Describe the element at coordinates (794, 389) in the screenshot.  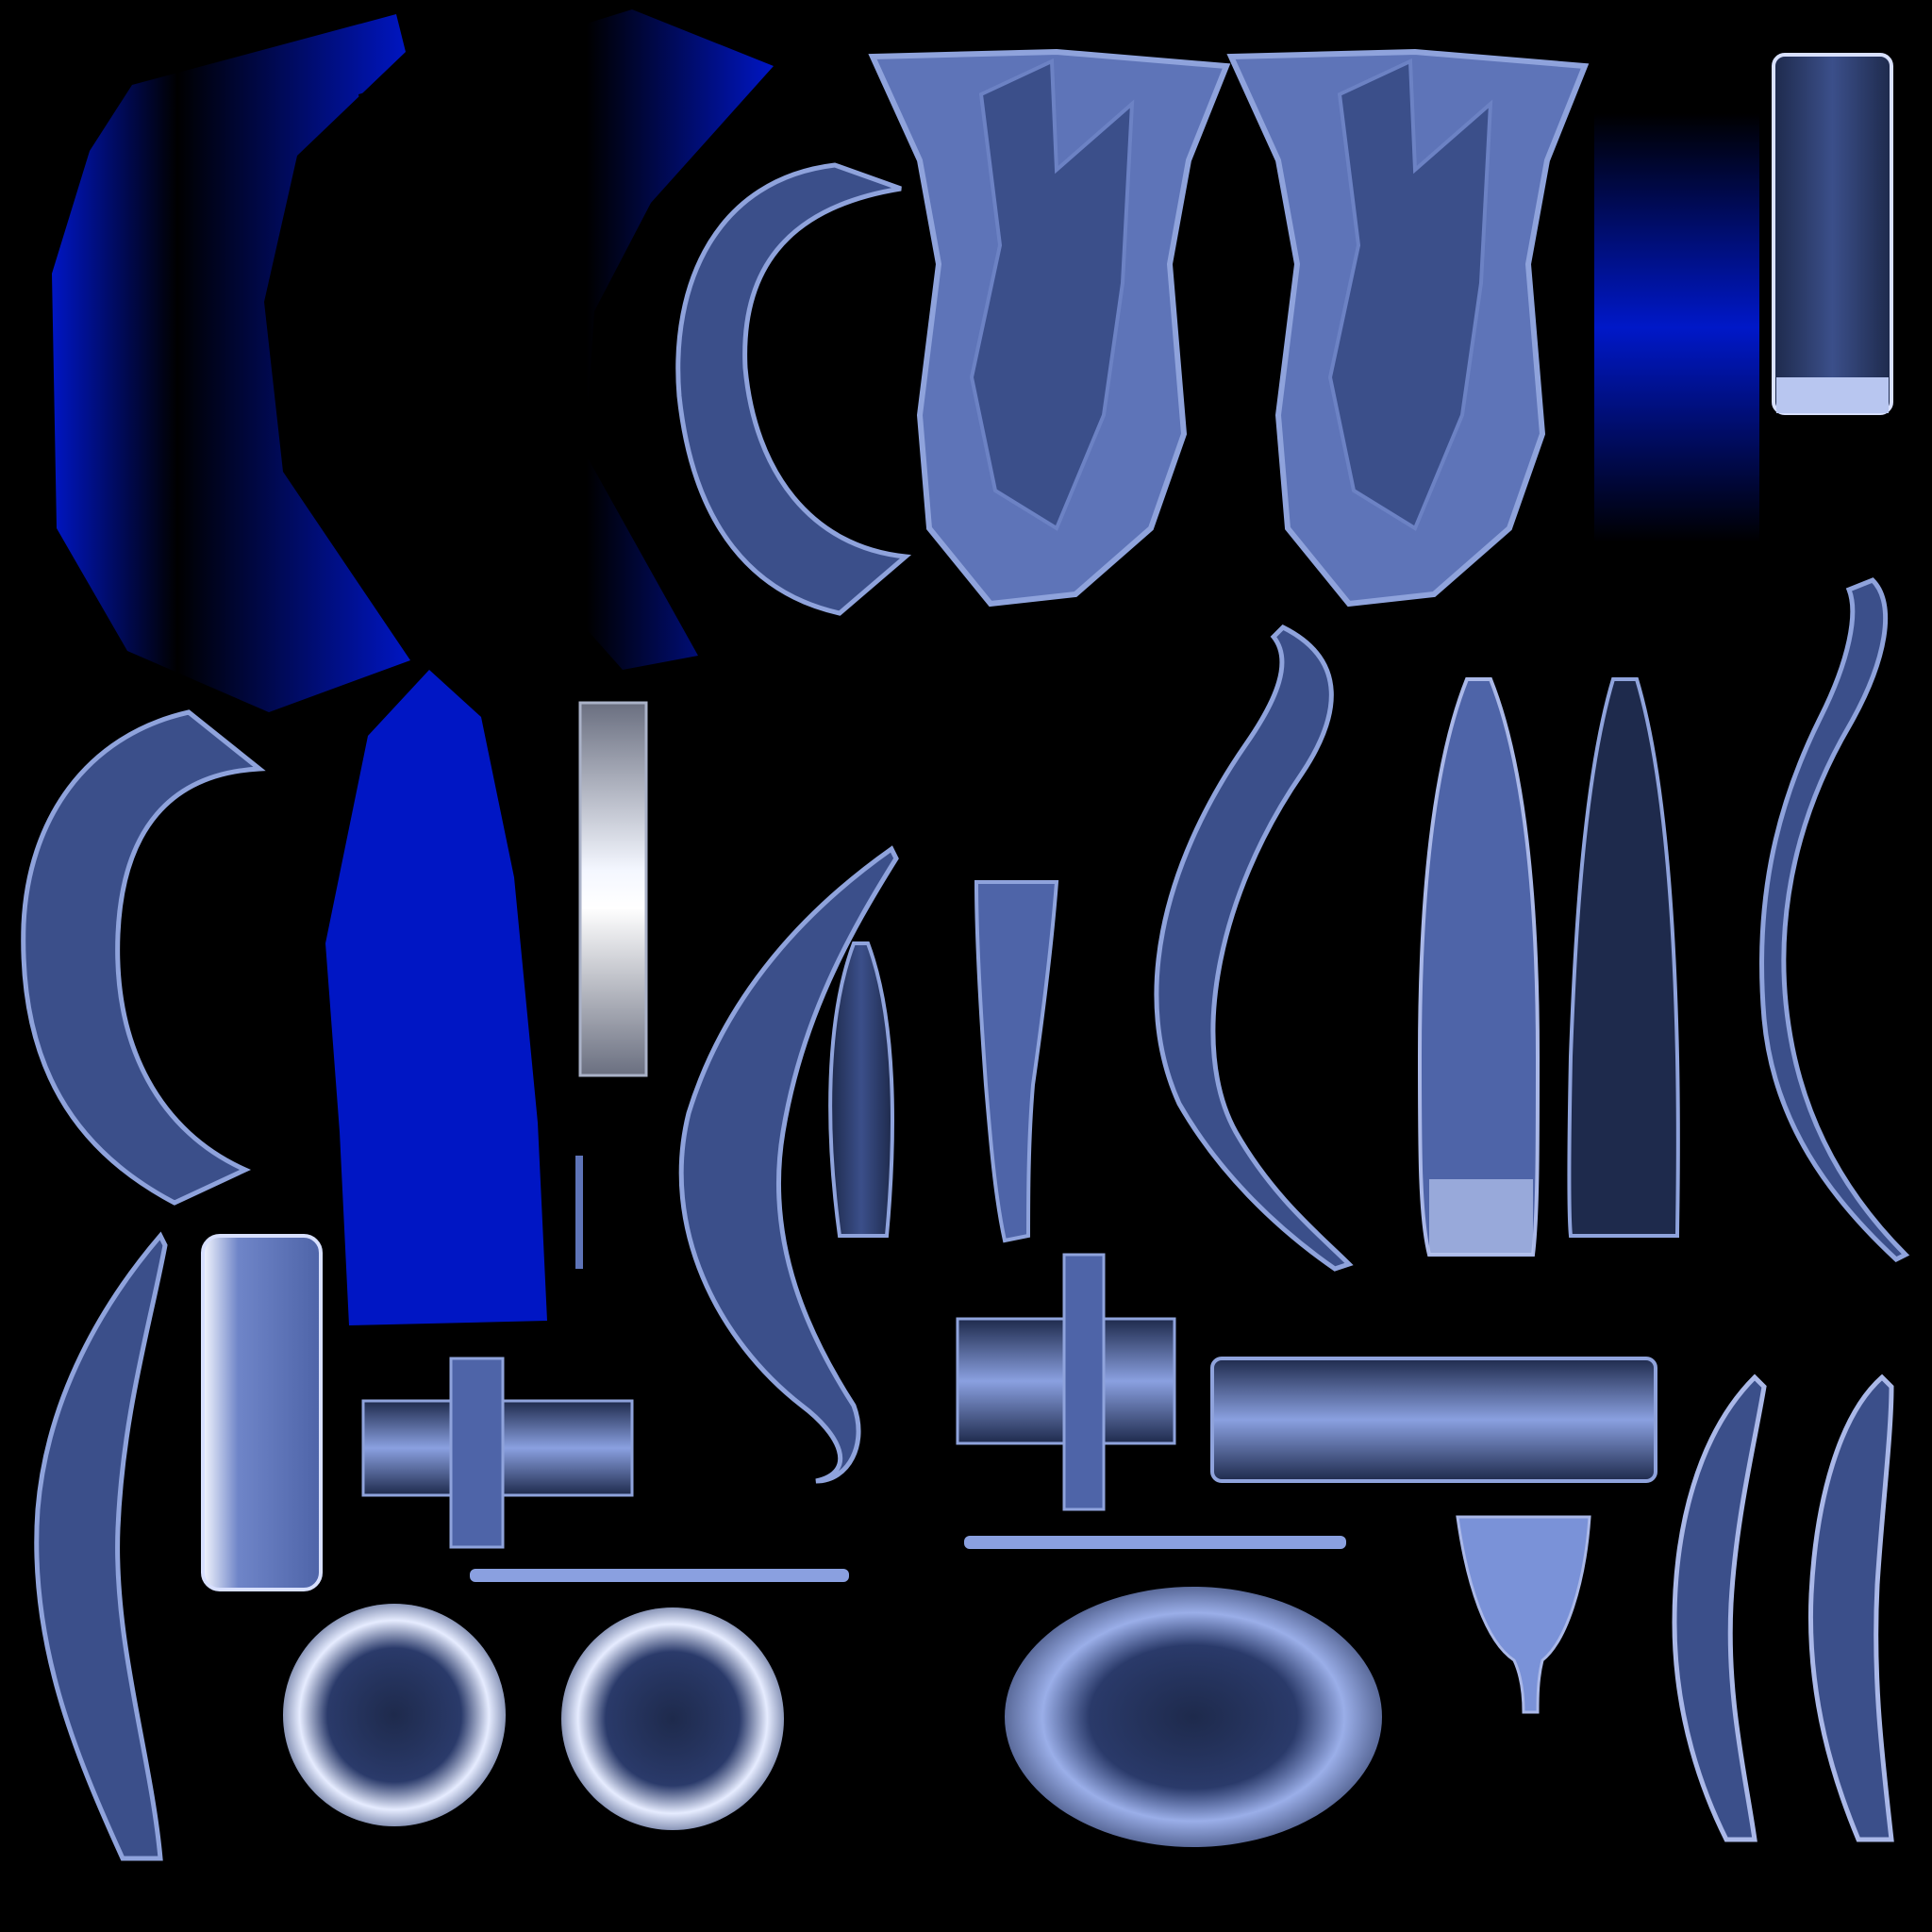
I see `crescent-guard-upper` at that location.